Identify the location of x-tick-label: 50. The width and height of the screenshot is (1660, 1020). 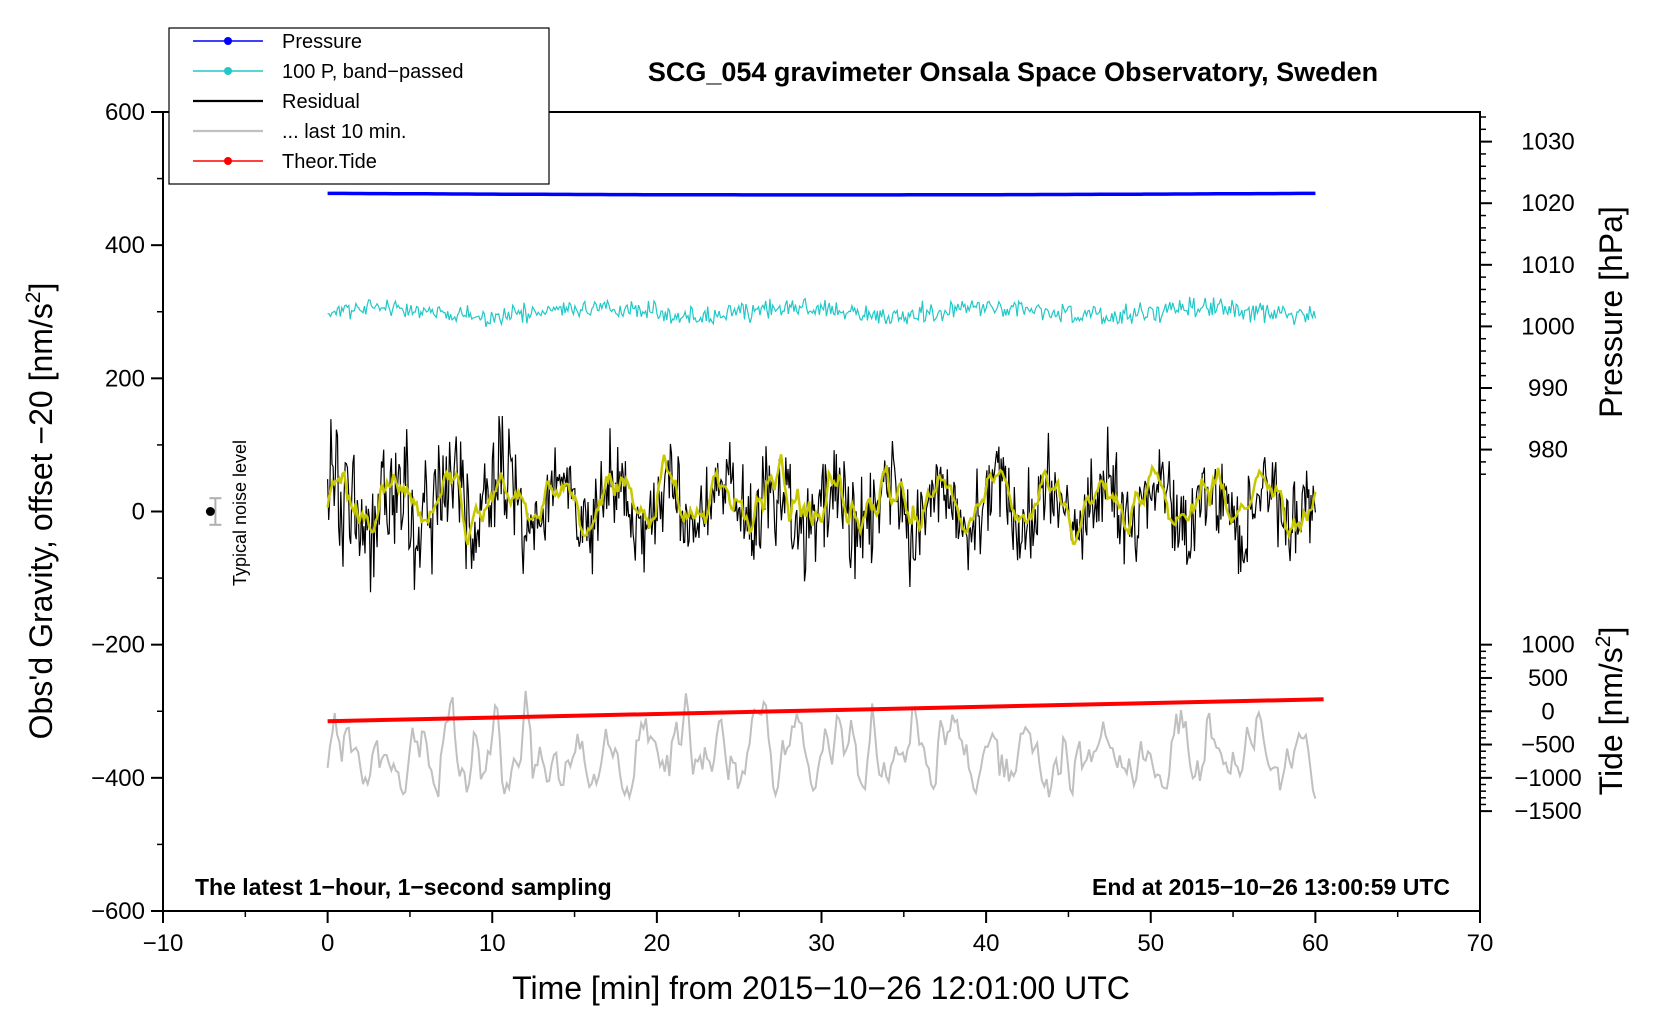
(1150, 943).